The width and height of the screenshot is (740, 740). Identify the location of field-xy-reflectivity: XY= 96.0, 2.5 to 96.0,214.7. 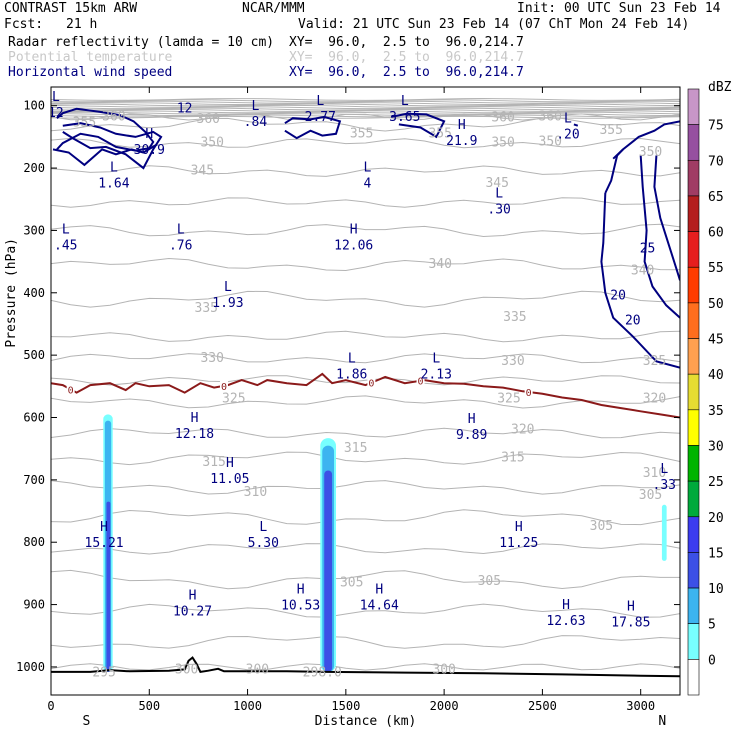
(406, 42).